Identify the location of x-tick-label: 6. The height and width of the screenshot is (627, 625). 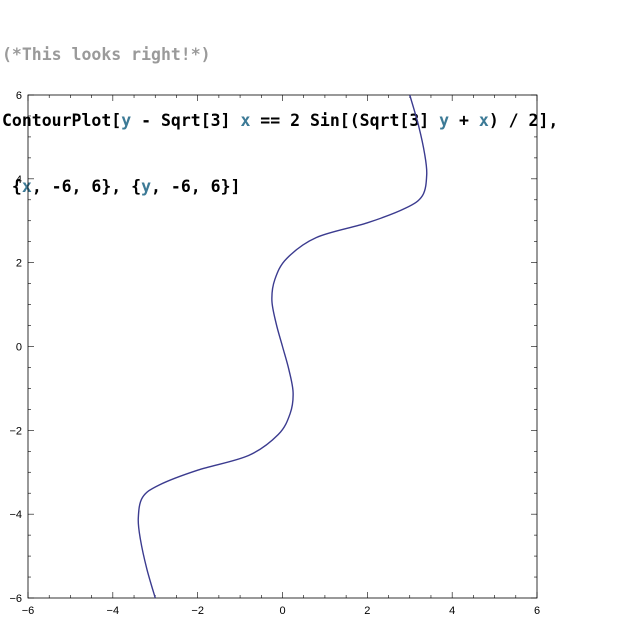
(537, 611).